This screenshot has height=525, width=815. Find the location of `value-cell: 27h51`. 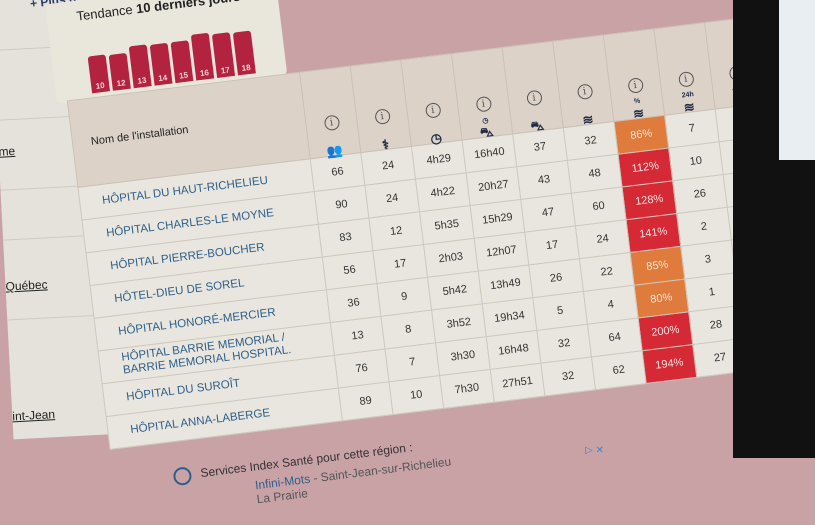

value-cell: 27h51 is located at coordinates (517, 383).